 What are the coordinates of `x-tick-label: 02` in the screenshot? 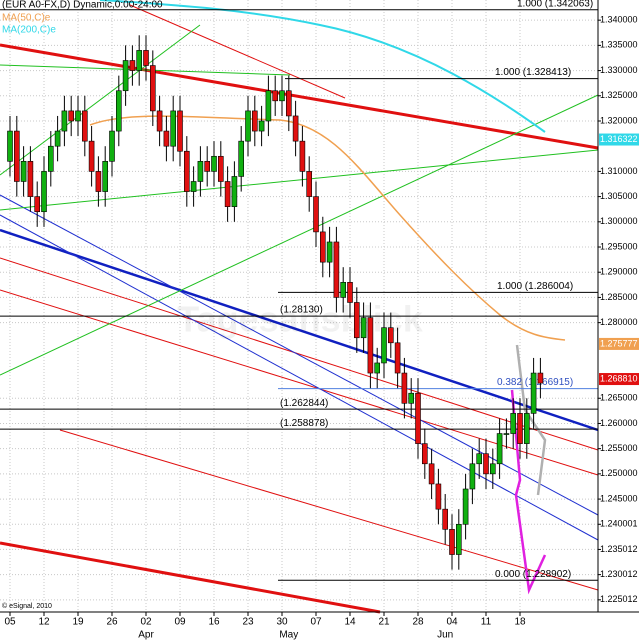 It's located at (146, 622).